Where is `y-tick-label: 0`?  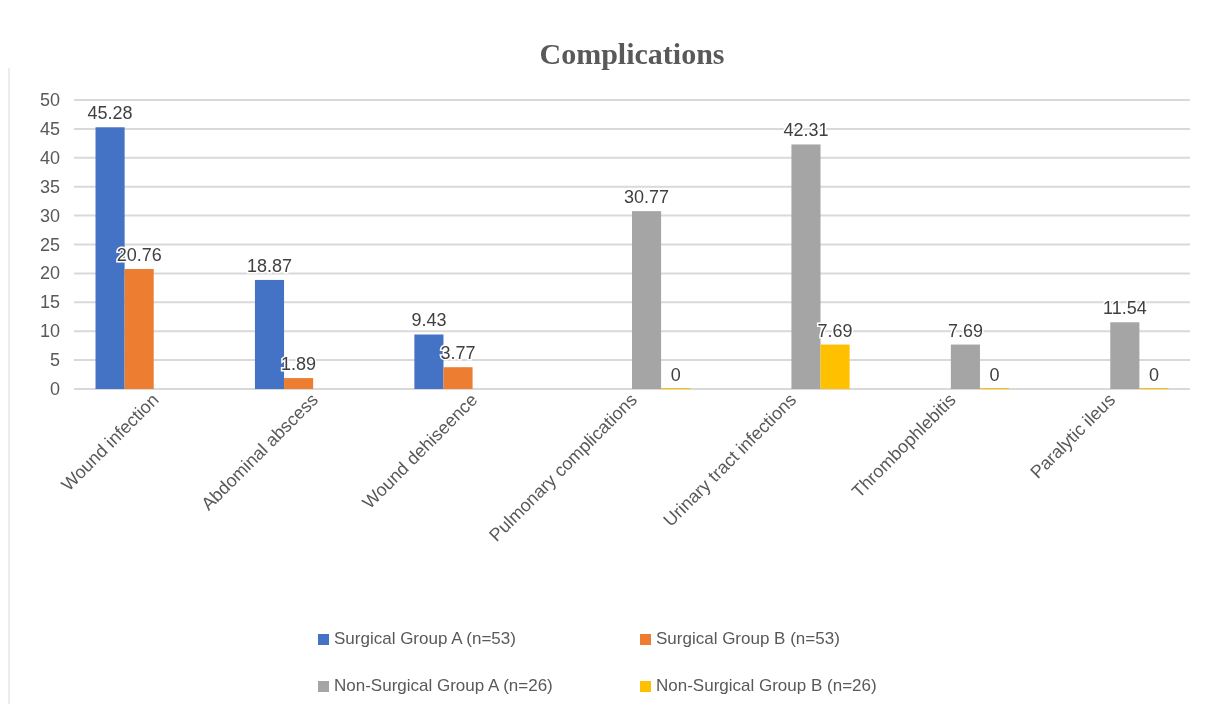 y-tick-label: 0 is located at coordinates (54, 389).